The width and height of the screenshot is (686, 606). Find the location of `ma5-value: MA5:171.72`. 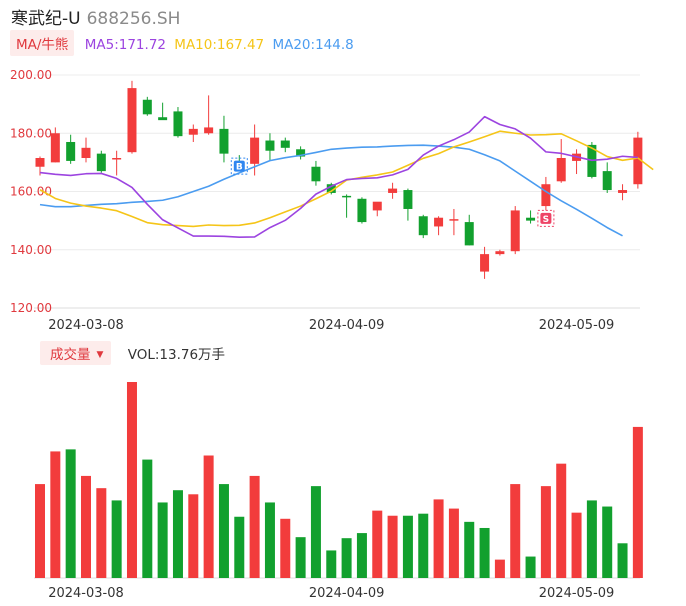

ma5-value: MA5:171.72 is located at coordinates (125, 45).